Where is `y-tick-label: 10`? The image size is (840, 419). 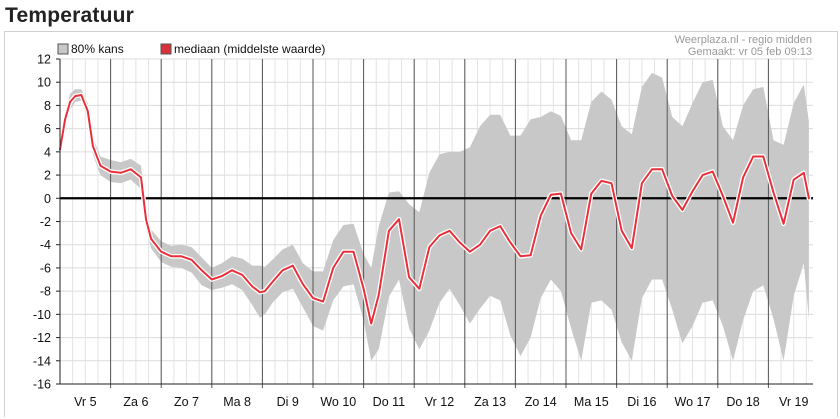
y-tick-label: 10 is located at coordinates (44, 83).